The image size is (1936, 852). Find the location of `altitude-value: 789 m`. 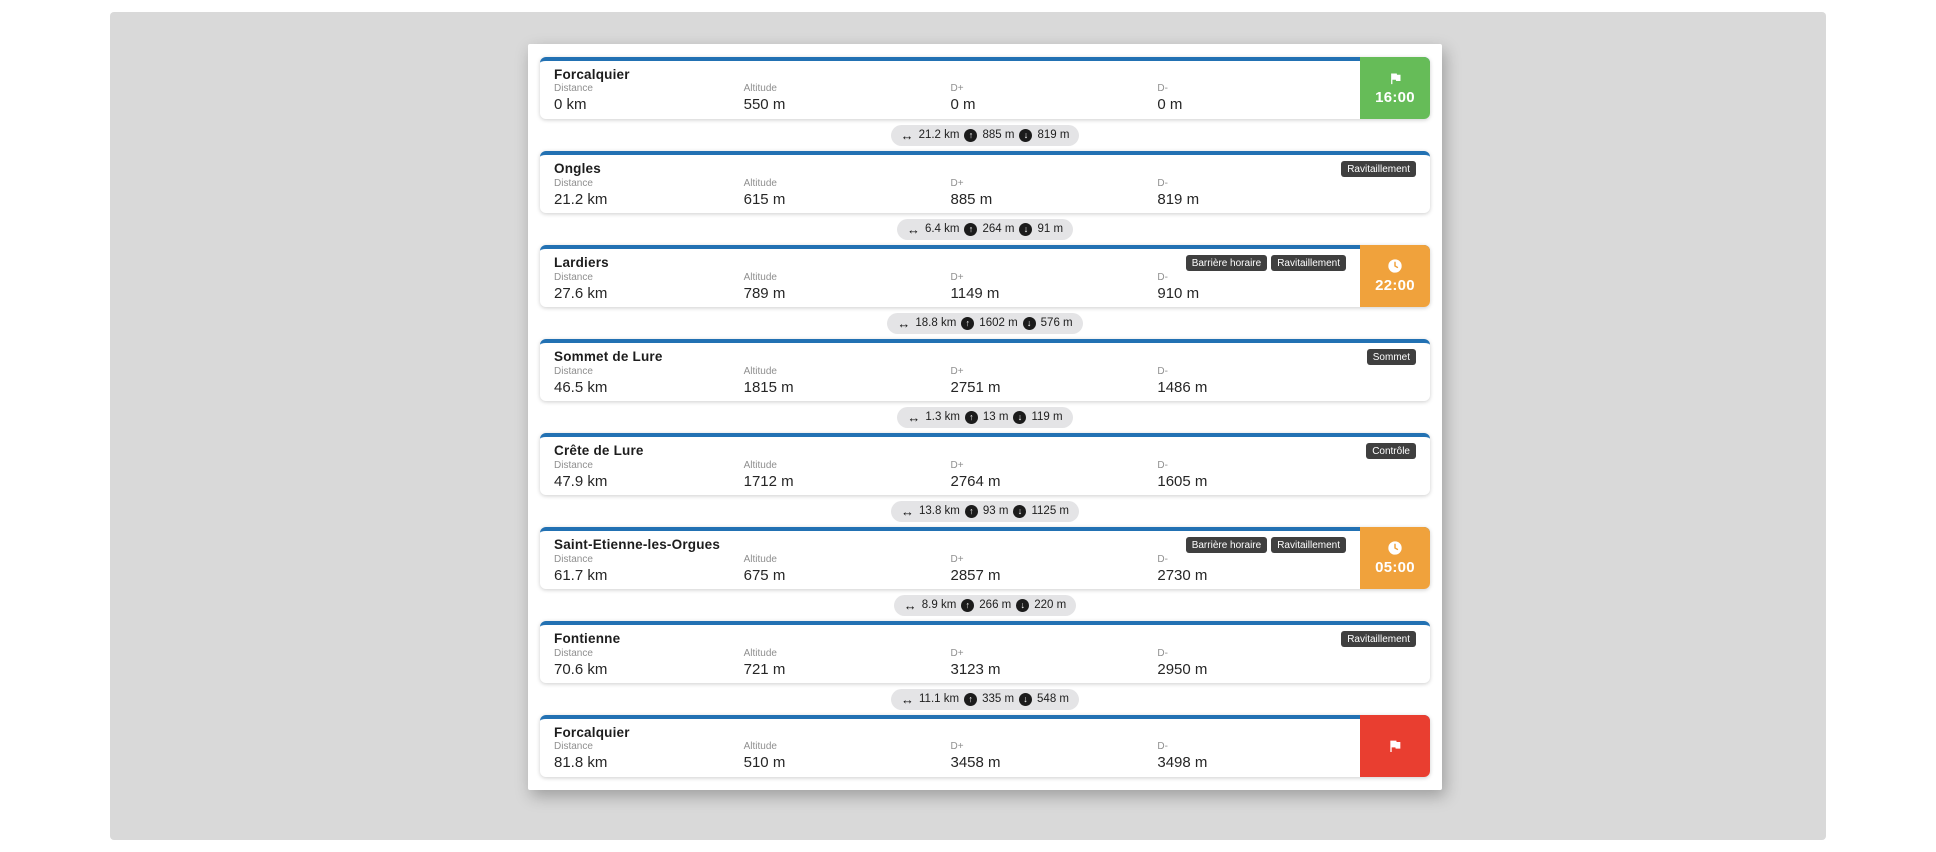

altitude-value: 789 m is located at coordinates (764, 293).